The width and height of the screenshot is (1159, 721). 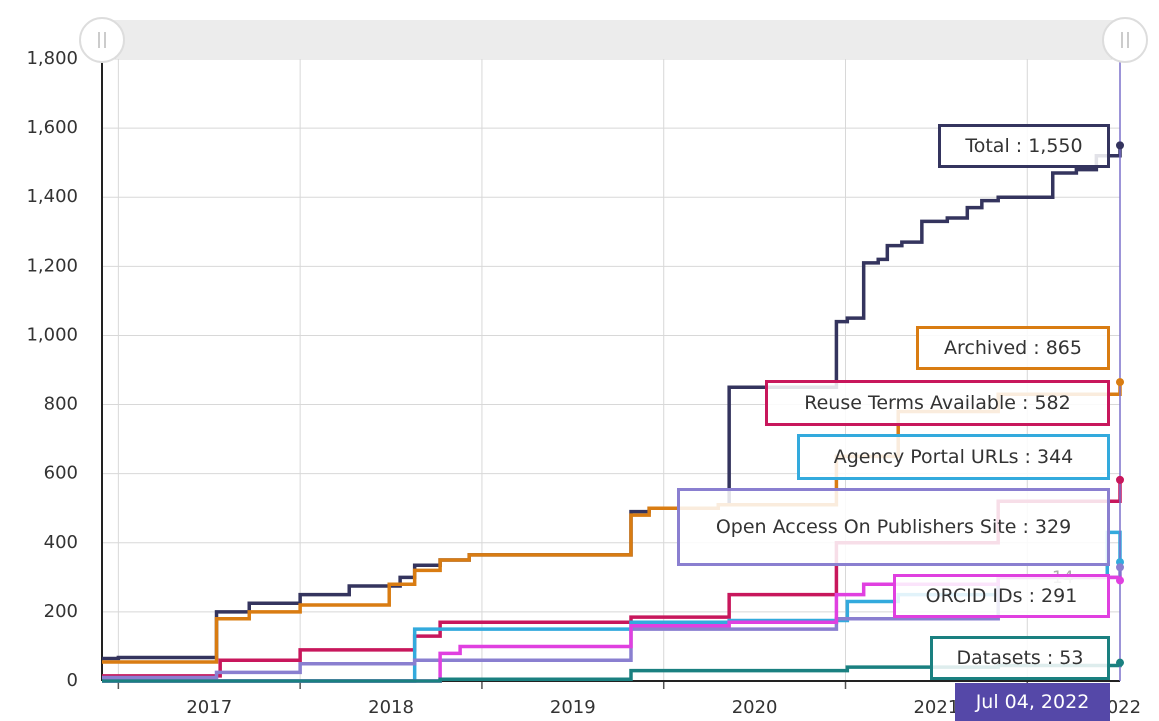 I want to click on value-label: 865, so click(x=1063, y=348).